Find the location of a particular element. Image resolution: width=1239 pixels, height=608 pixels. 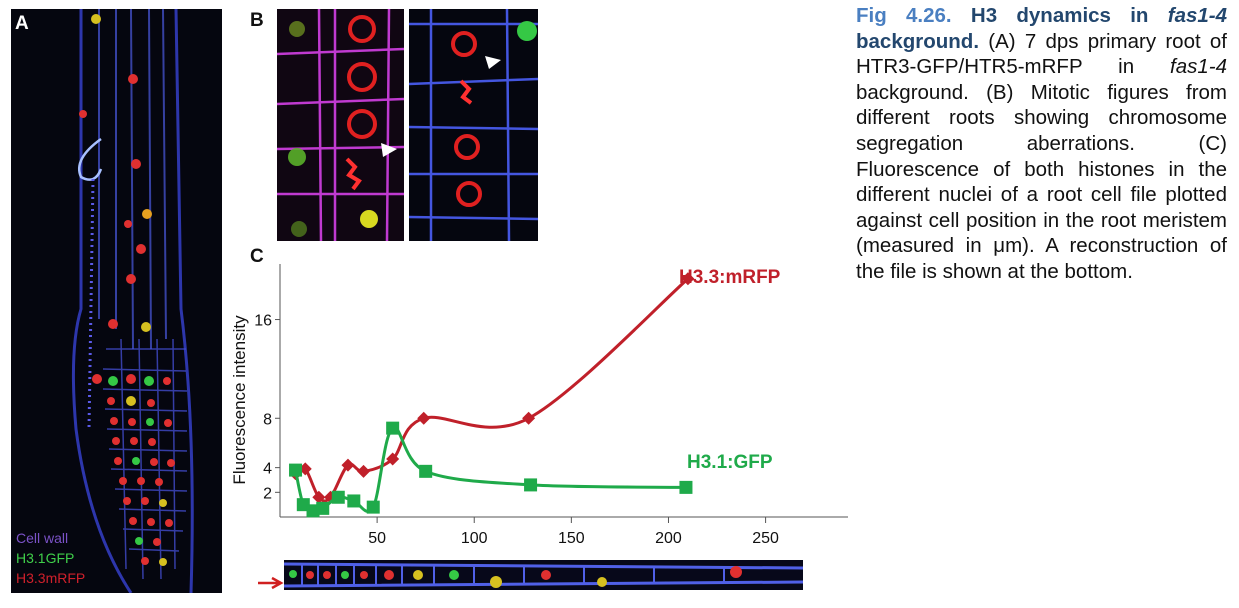

caption-title-genotype: fas1-4 is located at coordinates (1197, 15).